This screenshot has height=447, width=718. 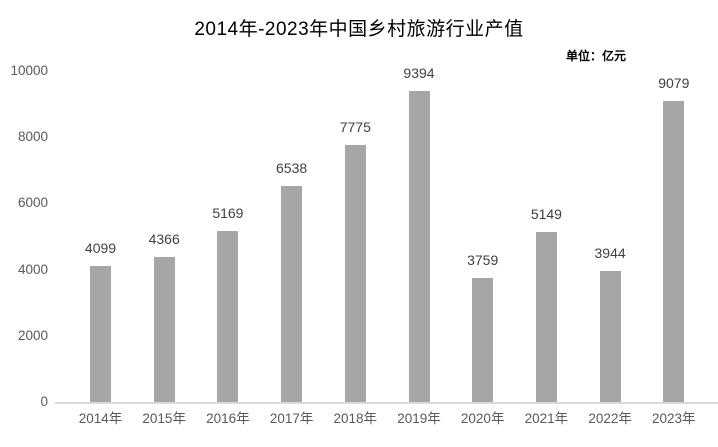 I want to click on bar-2023年, so click(x=674, y=251).